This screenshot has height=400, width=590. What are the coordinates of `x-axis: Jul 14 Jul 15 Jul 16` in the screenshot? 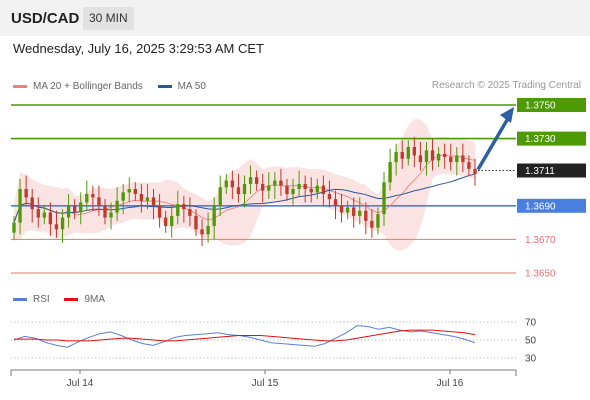 It's located at (263, 379).